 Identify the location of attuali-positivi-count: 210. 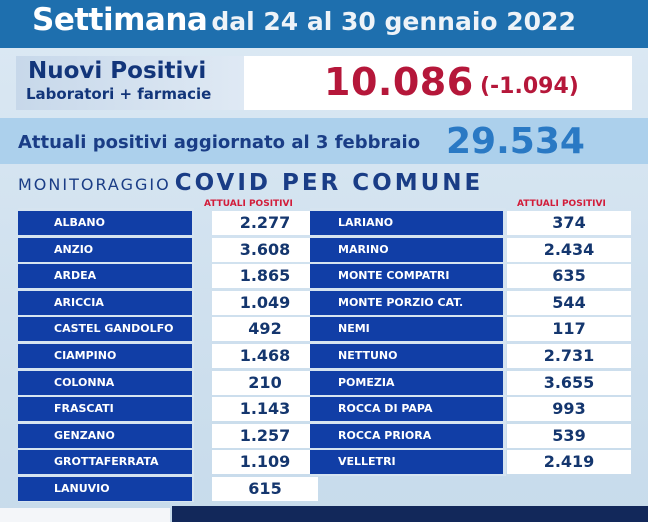
(265, 383).